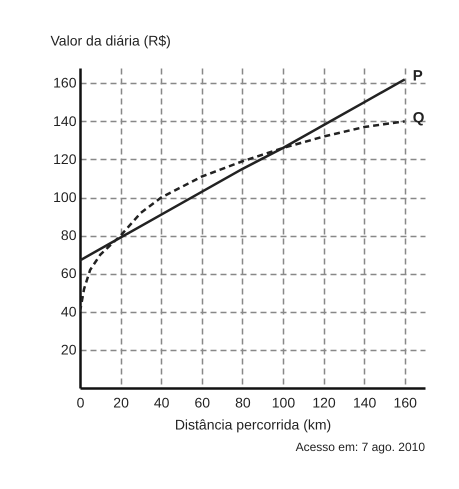 This screenshot has width=459, height=489. What do you see at coordinates (243, 402) in the screenshot?
I see `x-tick-label: 80` at bounding box center [243, 402].